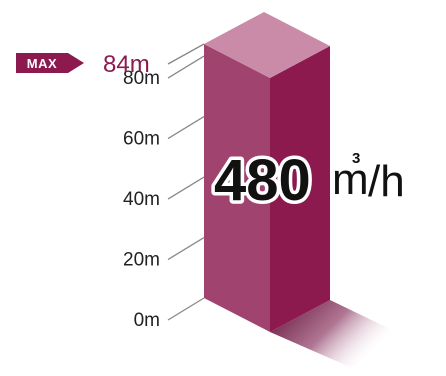  Describe the element at coordinates (164, 72) in the screenshot. I see `y-tick-80: 80m` at that location.